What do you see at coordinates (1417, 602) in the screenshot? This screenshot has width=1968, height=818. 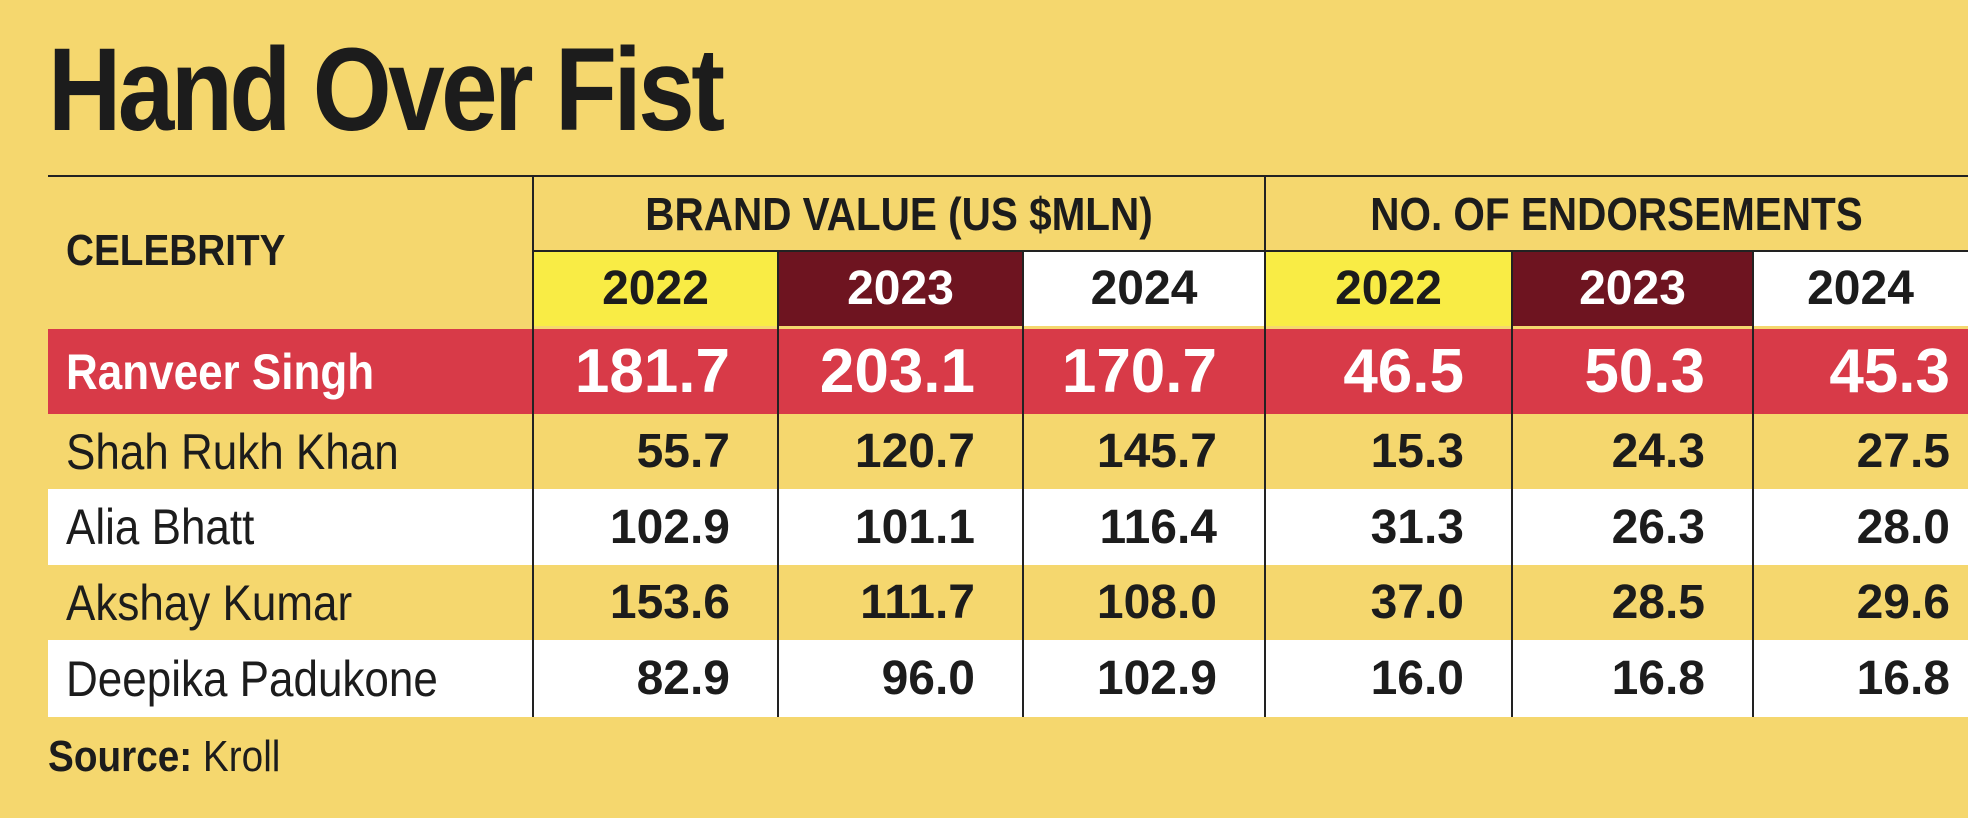 I see `value-cell: 37.0` at bounding box center [1417, 602].